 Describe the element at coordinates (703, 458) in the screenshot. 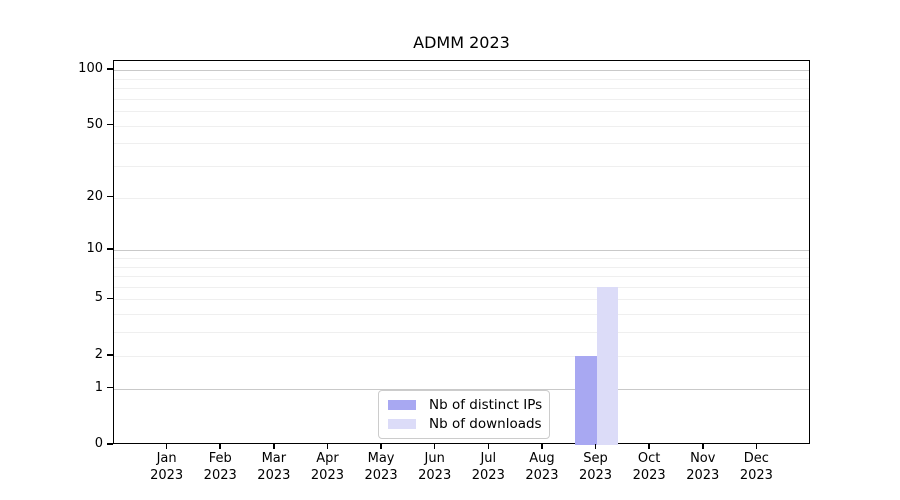

I see `x-tick-month: Nov` at that location.